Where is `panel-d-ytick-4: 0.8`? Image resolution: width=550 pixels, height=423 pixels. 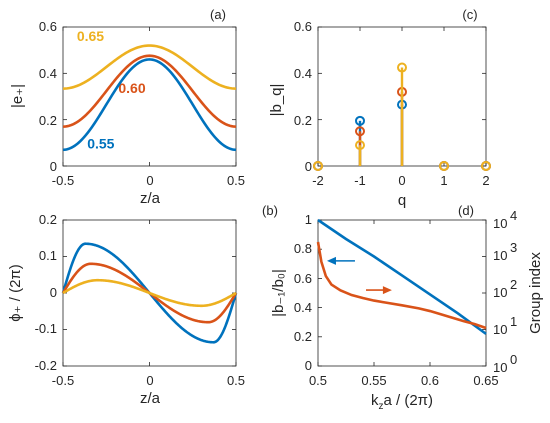
panel-d-ytick-4: 0.8 is located at coordinates (303, 248).